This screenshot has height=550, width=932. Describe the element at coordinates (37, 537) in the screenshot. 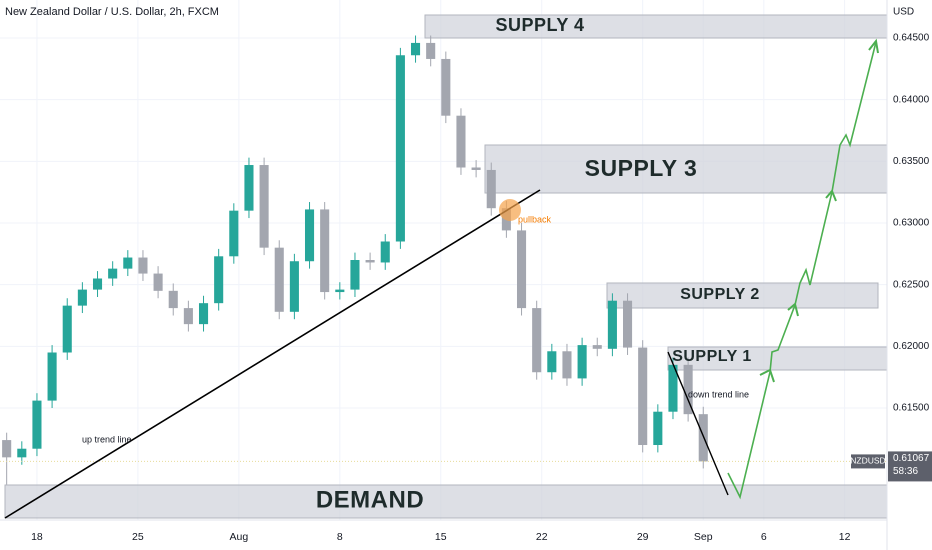

I see `x-tick-label: 18` at that location.